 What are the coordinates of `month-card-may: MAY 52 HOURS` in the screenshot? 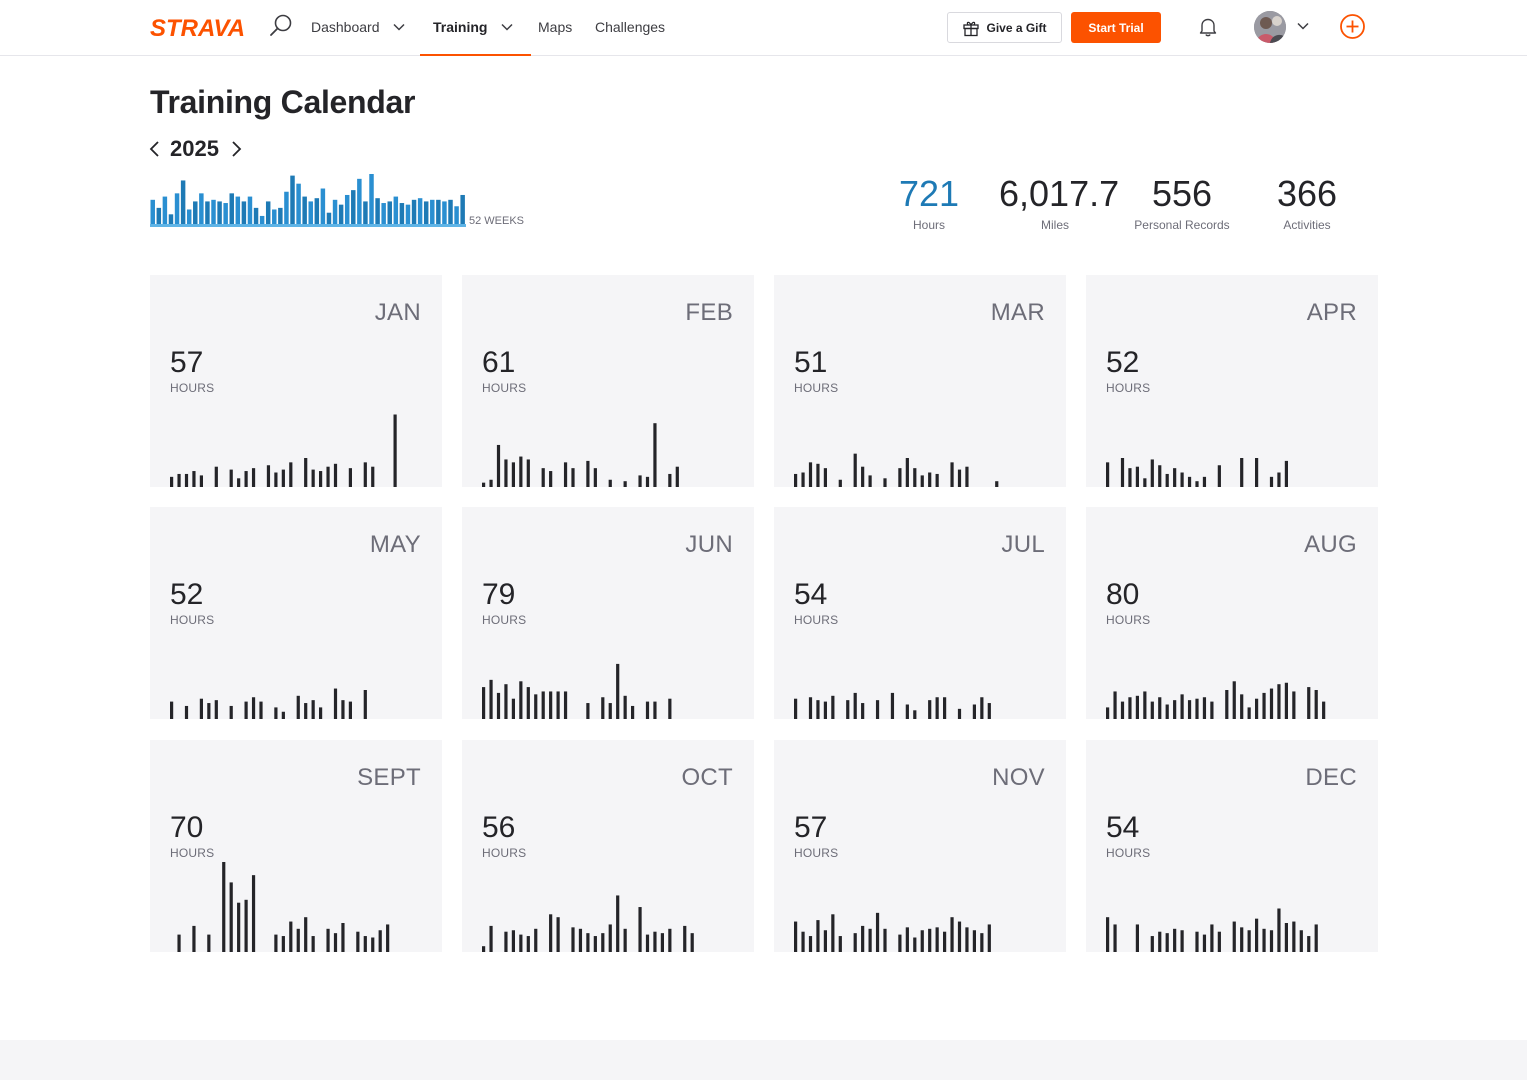 It's located at (296, 613).